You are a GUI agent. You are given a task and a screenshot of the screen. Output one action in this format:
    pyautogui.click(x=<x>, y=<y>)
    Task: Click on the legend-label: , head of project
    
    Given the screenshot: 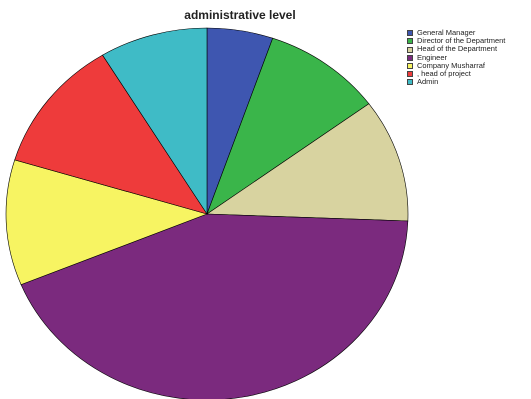 What is the action you would take?
    pyautogui.click(x=444, y=74)
    